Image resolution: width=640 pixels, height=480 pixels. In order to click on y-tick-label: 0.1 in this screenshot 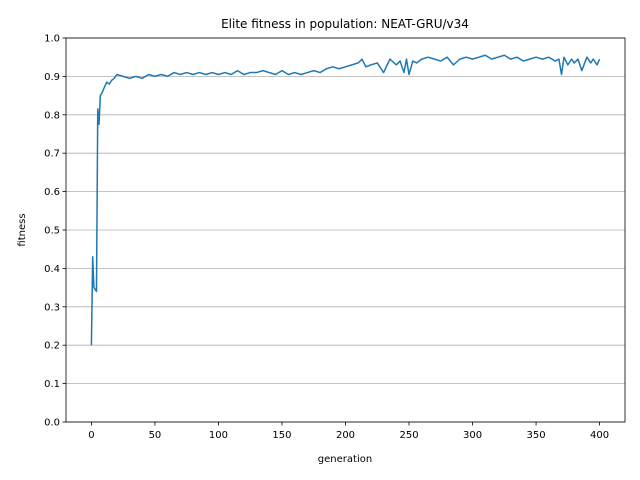, I will do `click(52, 384)`.